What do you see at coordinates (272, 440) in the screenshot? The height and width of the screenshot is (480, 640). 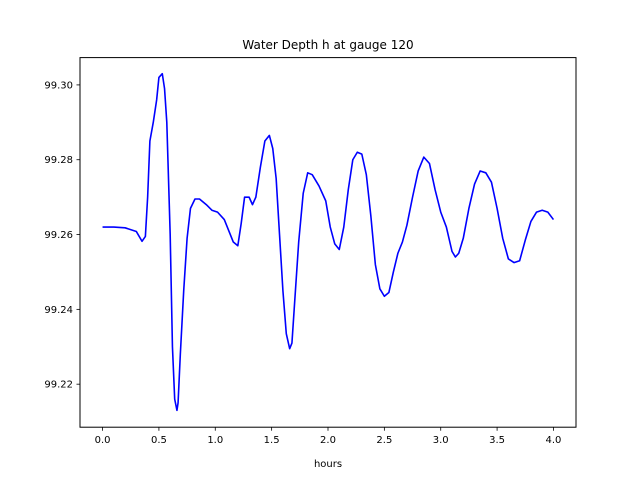 I see `x-tick-label: 1.5` at bounding box center [272, 440].